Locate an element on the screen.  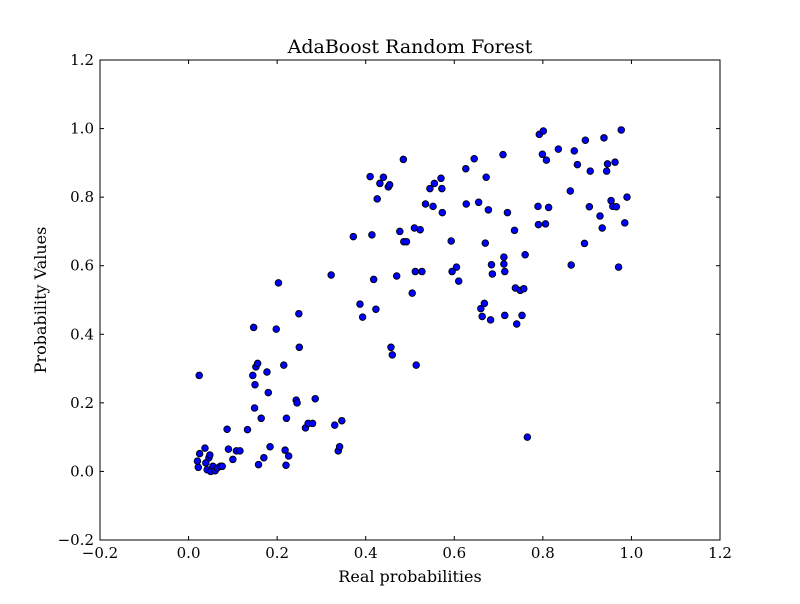
x-tick-label-3: 0.4 is located at coordinates (366, 553).